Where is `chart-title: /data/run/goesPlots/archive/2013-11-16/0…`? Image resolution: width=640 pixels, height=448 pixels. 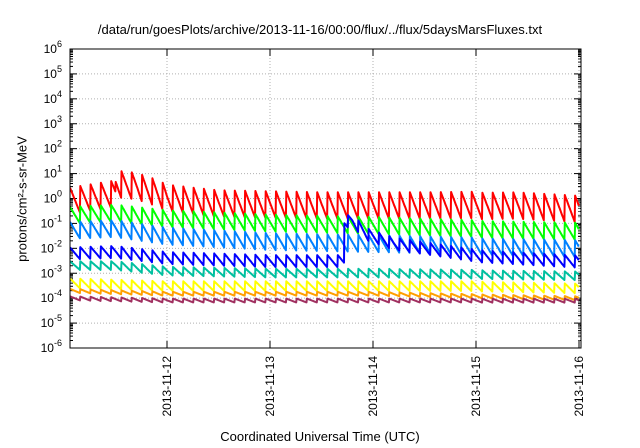
chart-title: /data/run/goesPlots/archive/2013-11-16/0… is located at coordinates (320, 29).